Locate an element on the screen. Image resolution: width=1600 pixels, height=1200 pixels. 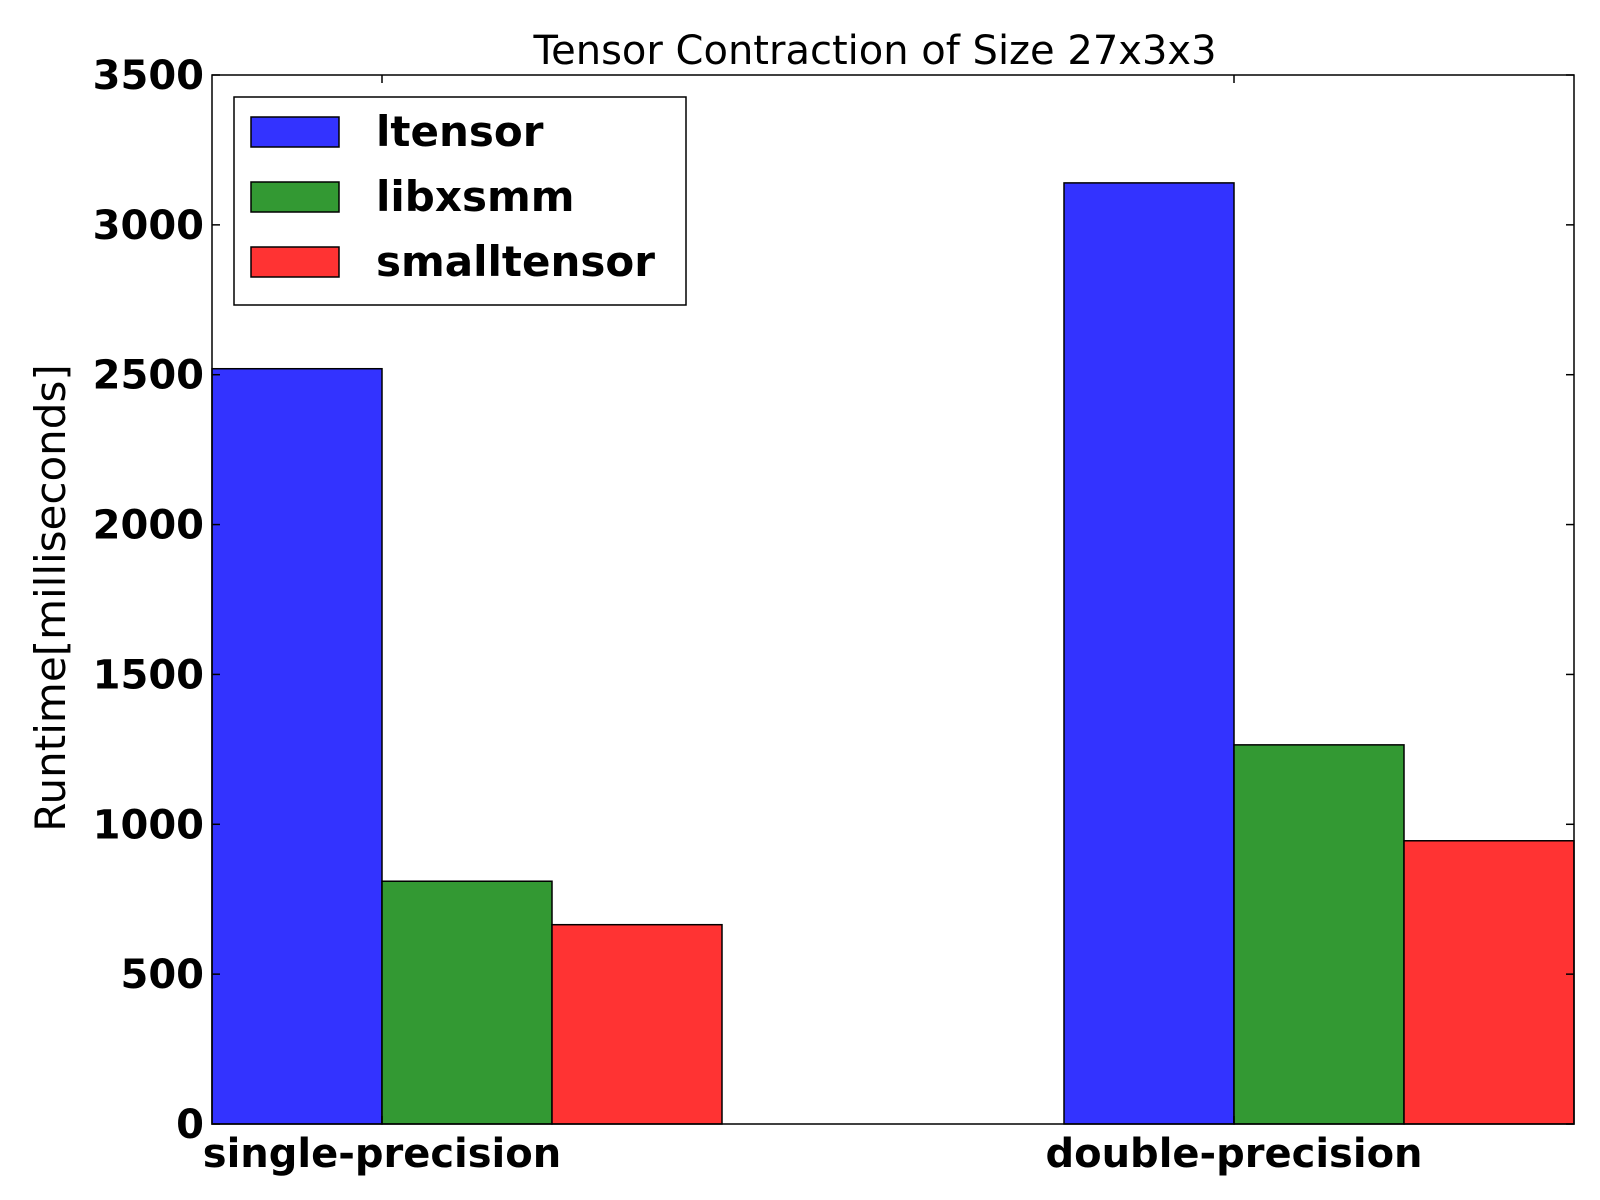
legend: ltensor libxsmm smalltensor is located at coordinates (460, 201).